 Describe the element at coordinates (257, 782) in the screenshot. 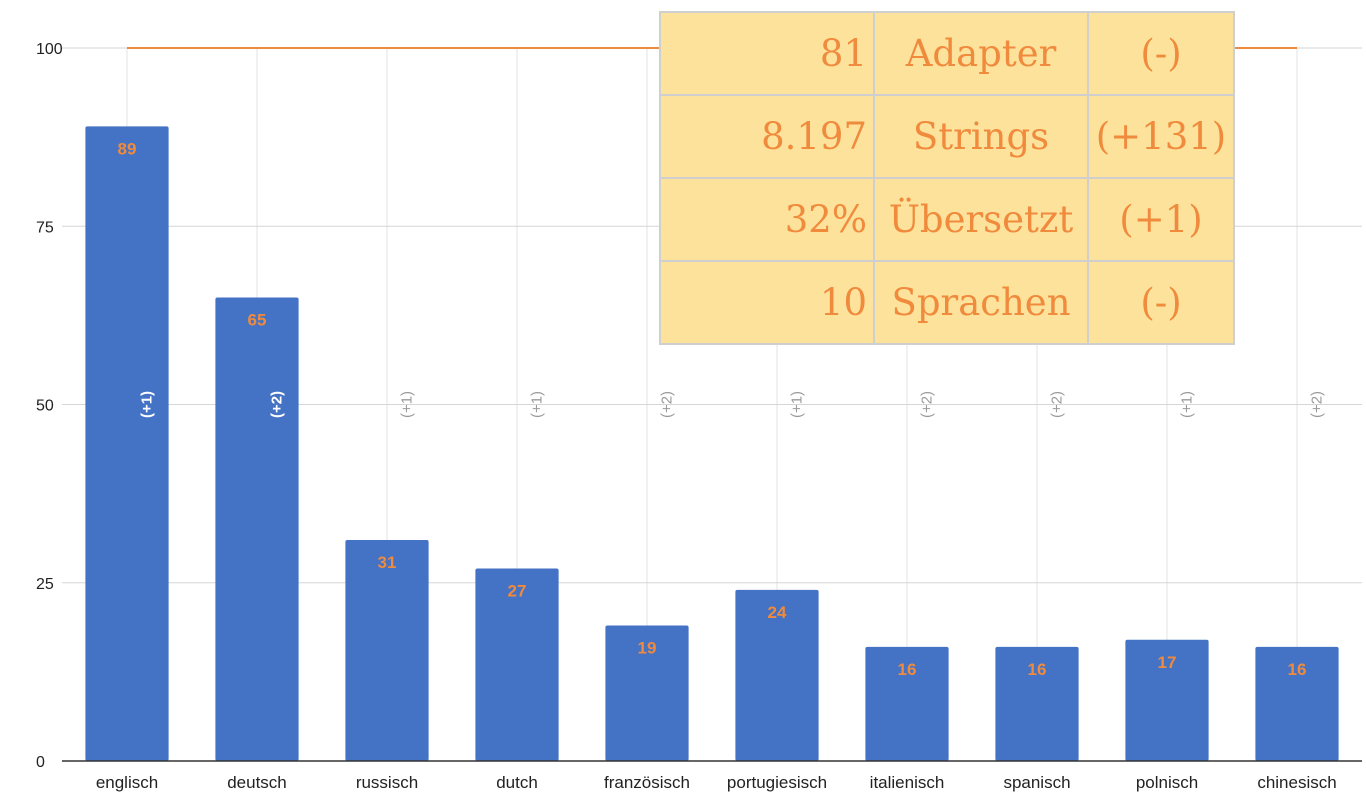

I see `category-label: deutsch` at that location.